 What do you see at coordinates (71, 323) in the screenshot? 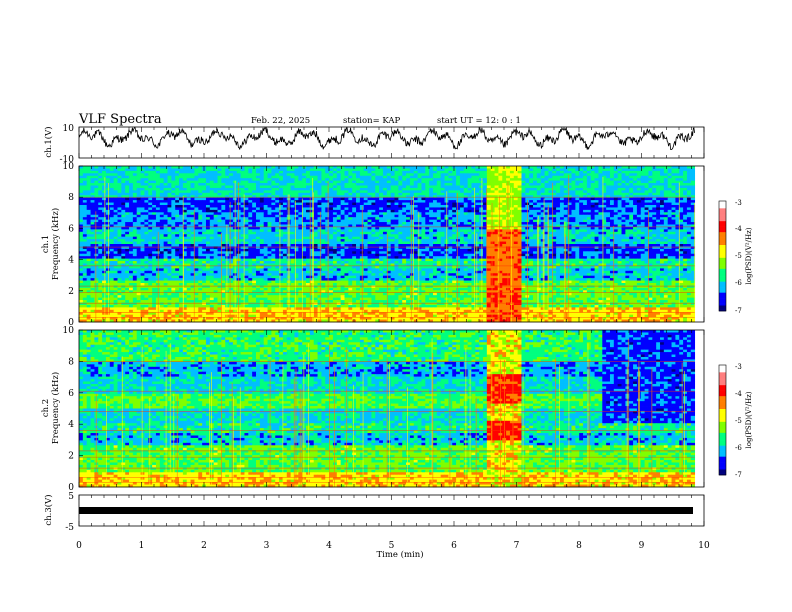
I see `y-tick-label: 0` at bounding box center [71, 323].